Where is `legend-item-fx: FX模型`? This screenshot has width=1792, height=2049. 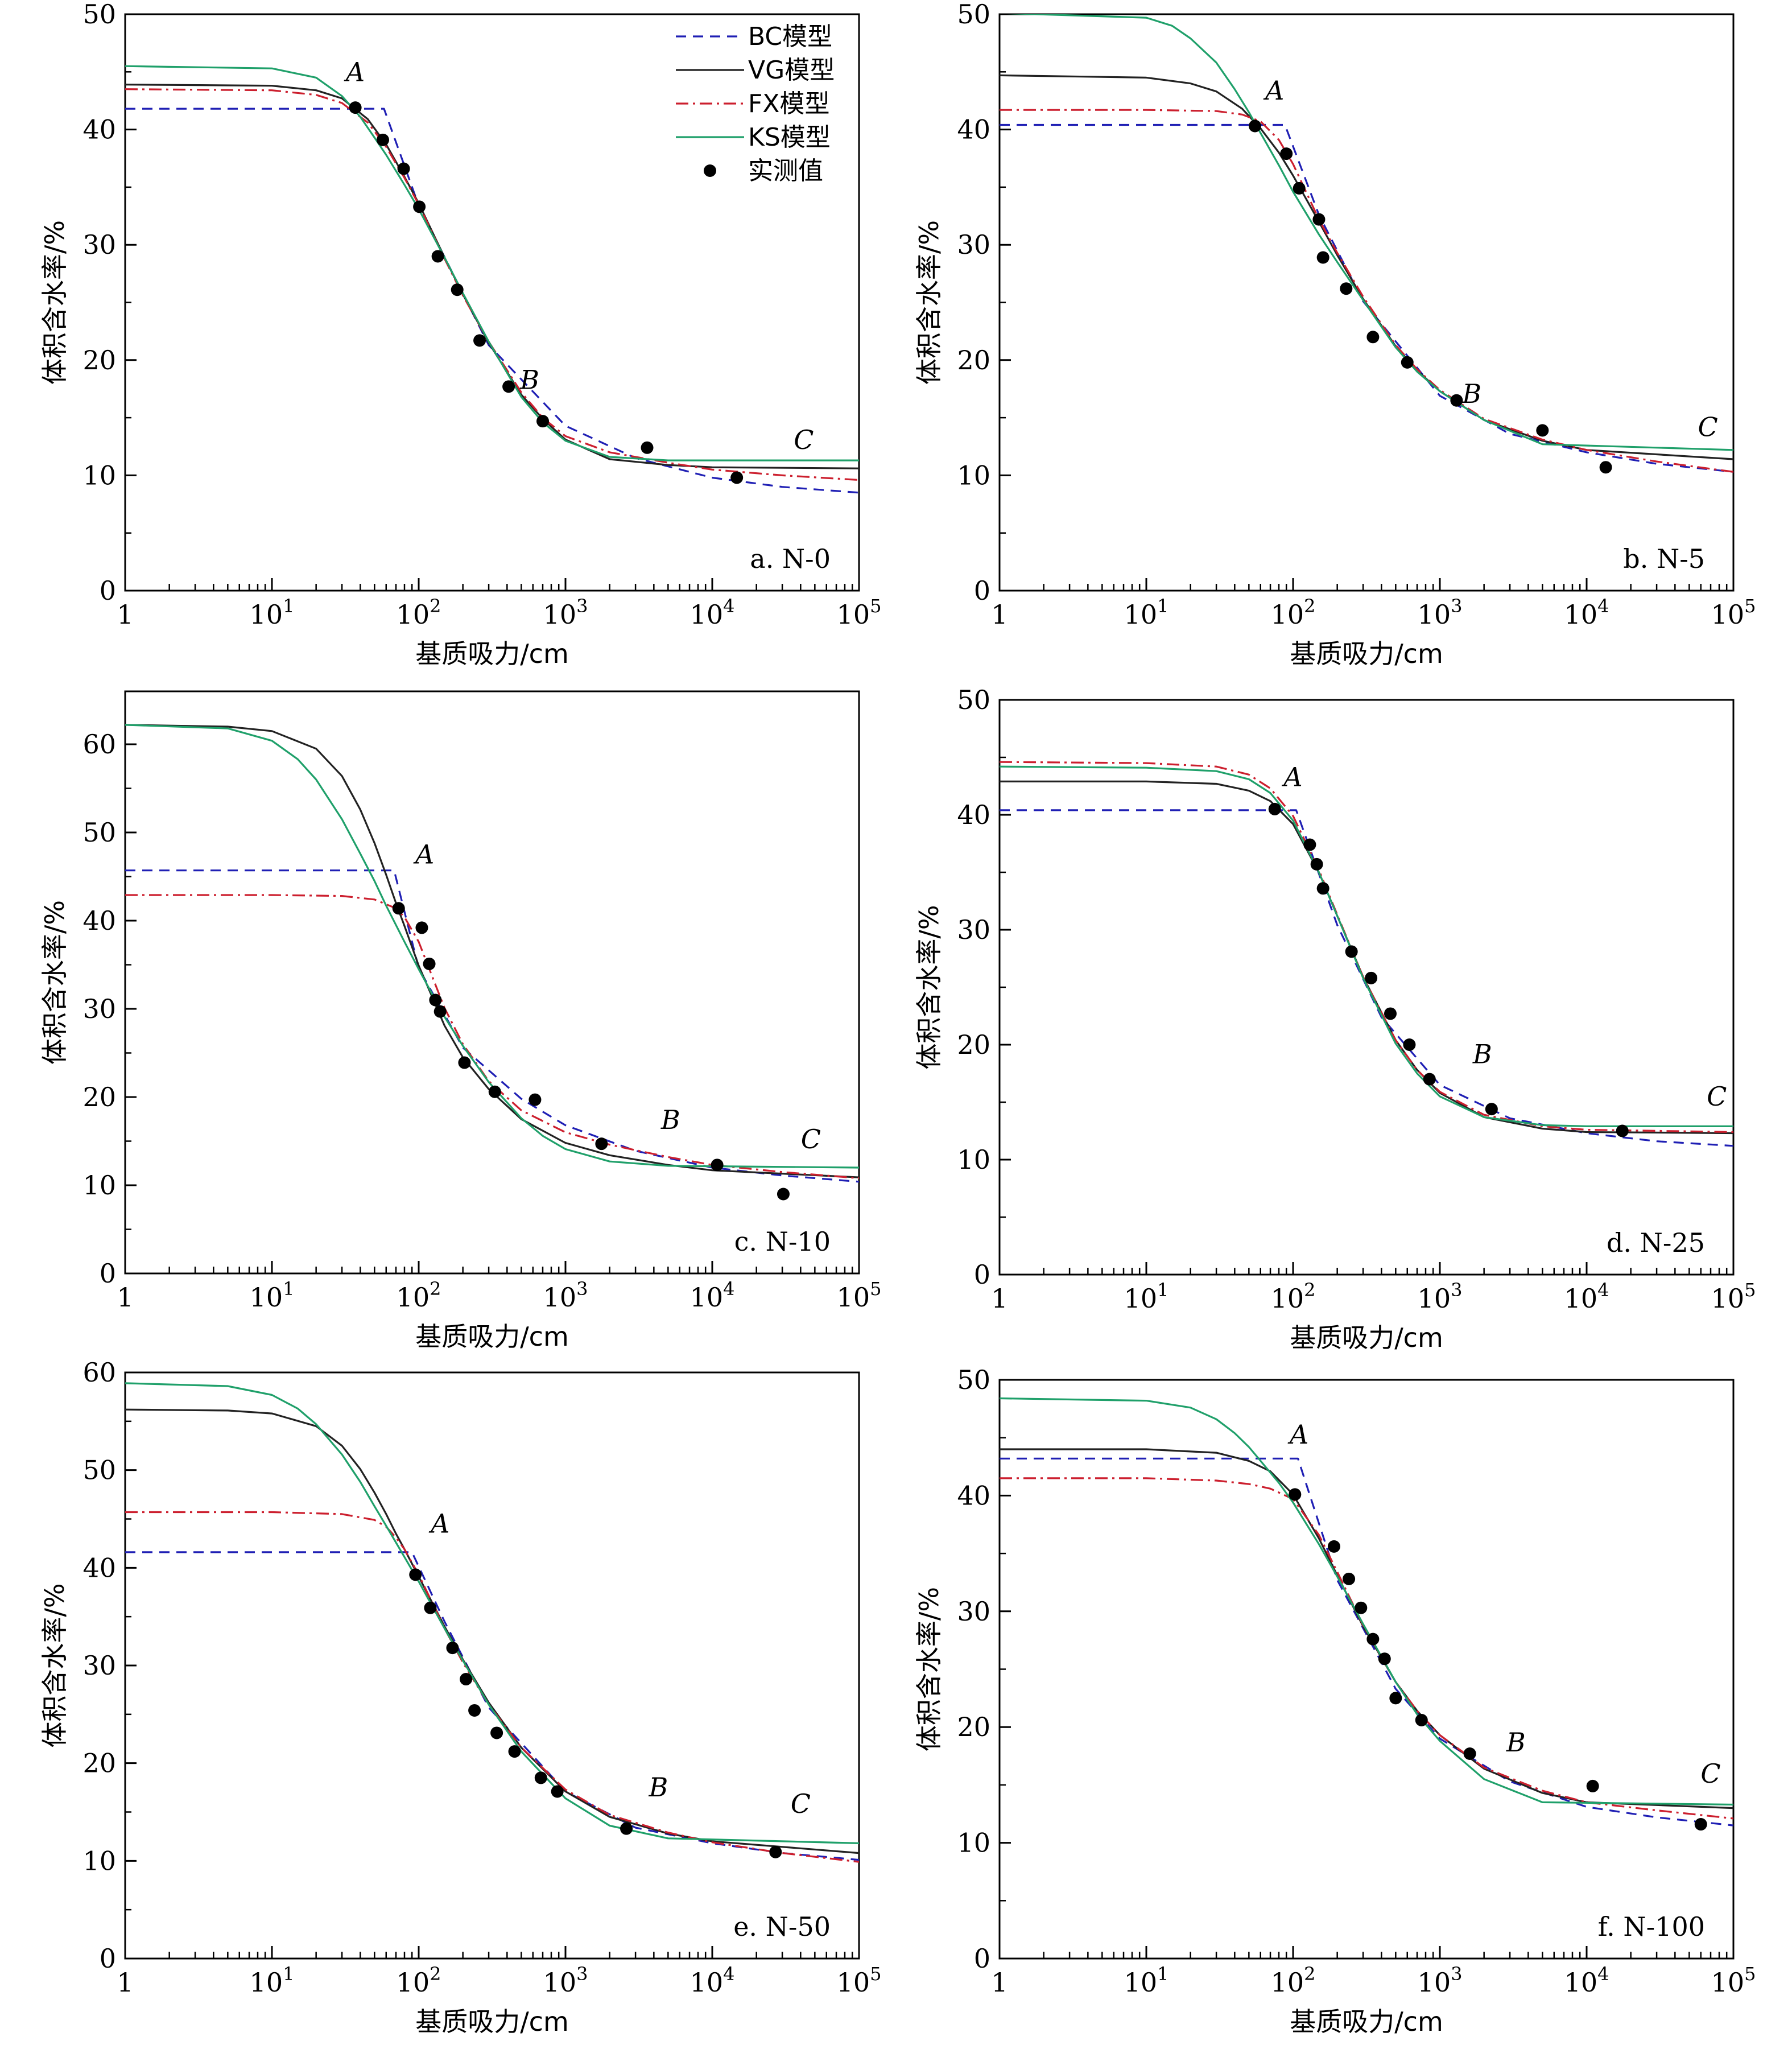 legend-item-fx: FX模型 is located at coordinates (752, 104).